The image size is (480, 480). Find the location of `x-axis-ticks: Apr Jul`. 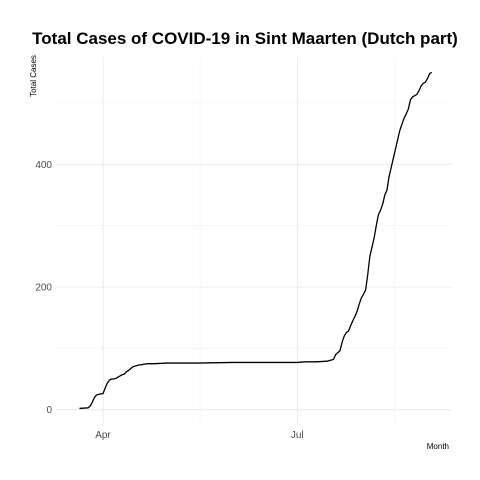

x-axis-ticks: Apr Jul is located at coordinates (199, 435).